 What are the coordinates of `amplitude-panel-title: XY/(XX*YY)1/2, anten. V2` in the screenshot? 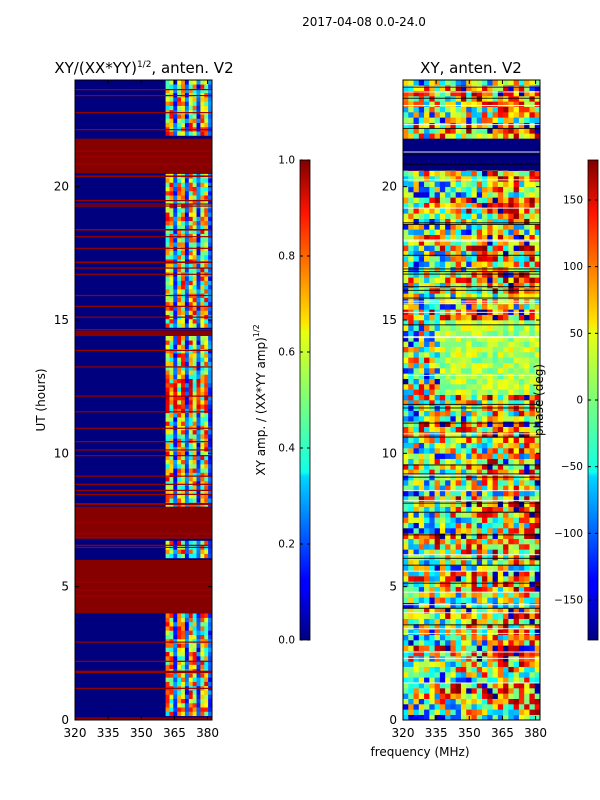 It's located at (143, 68).